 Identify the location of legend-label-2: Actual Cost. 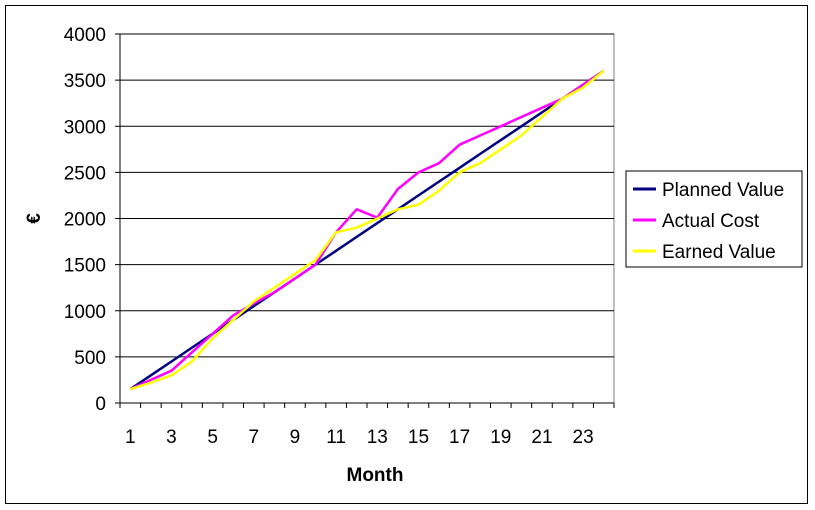
(711, 221).